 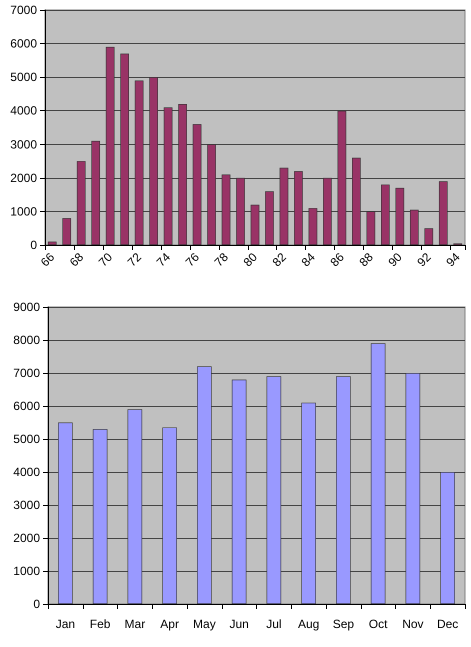 I want to click on x-tick-label: Jun, so click(x=239, y=624).